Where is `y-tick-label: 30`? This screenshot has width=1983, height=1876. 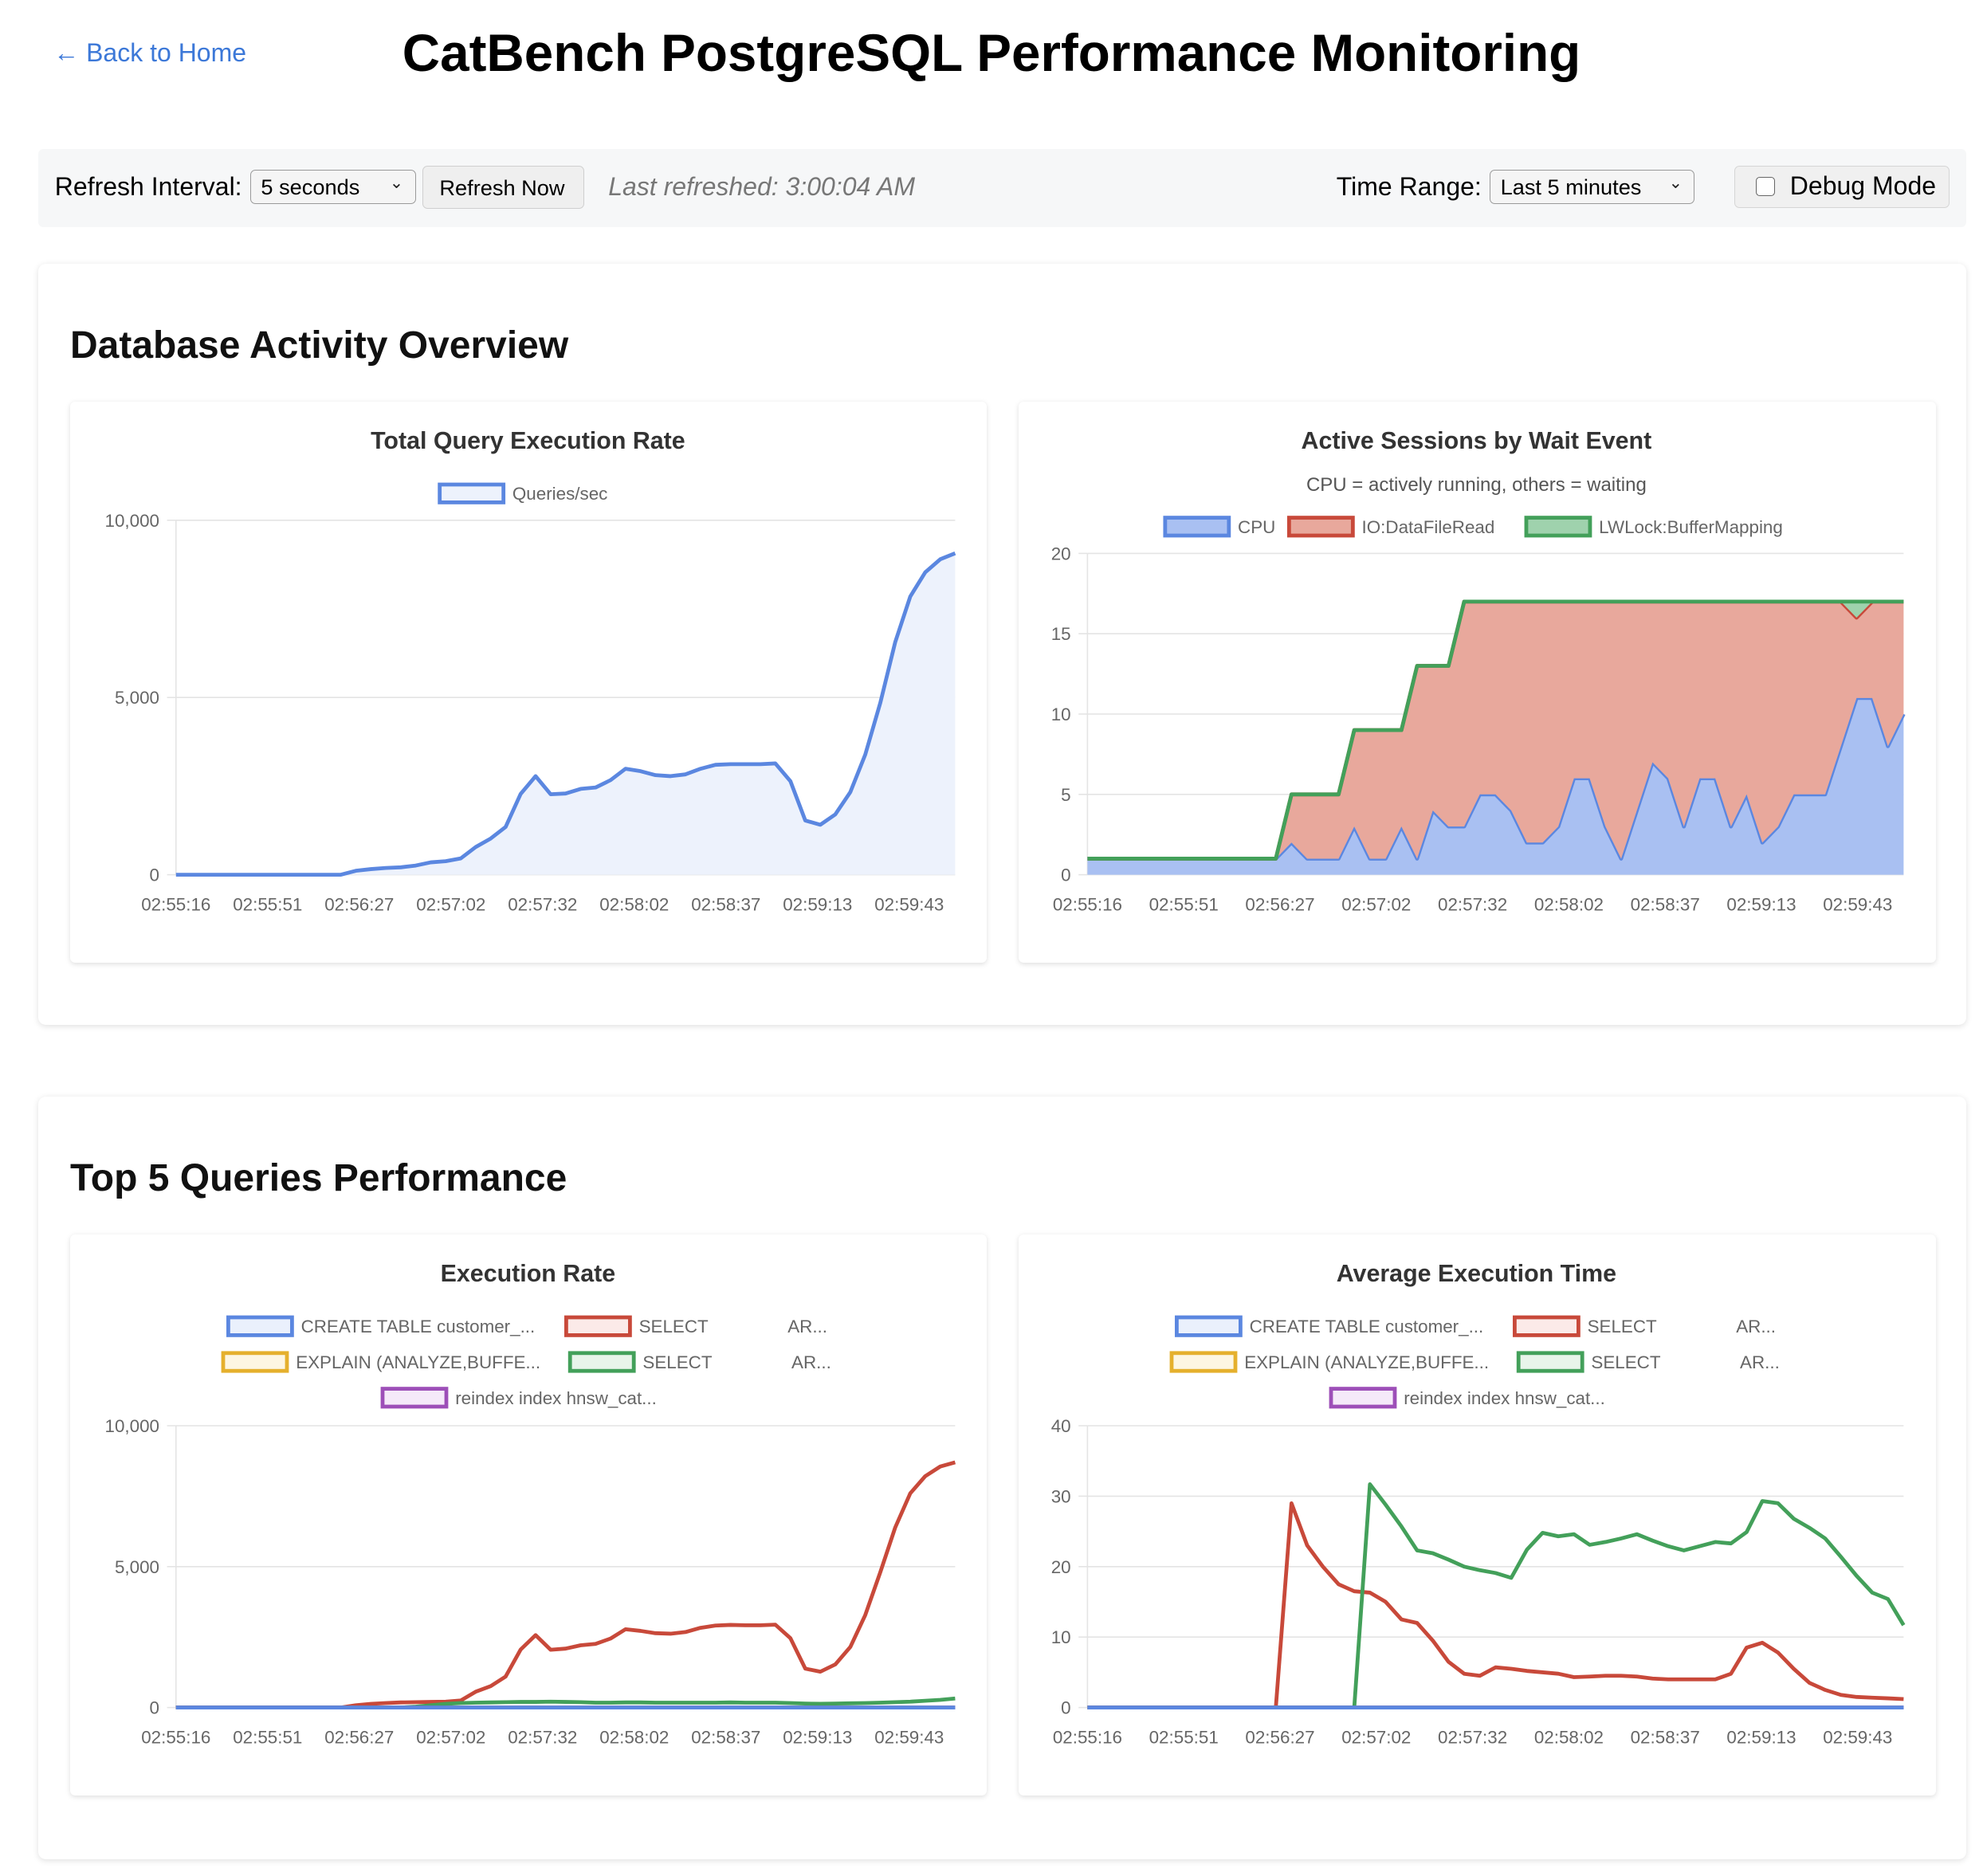
y-tick-label: 30 is located at coordinates (1061, 1496).